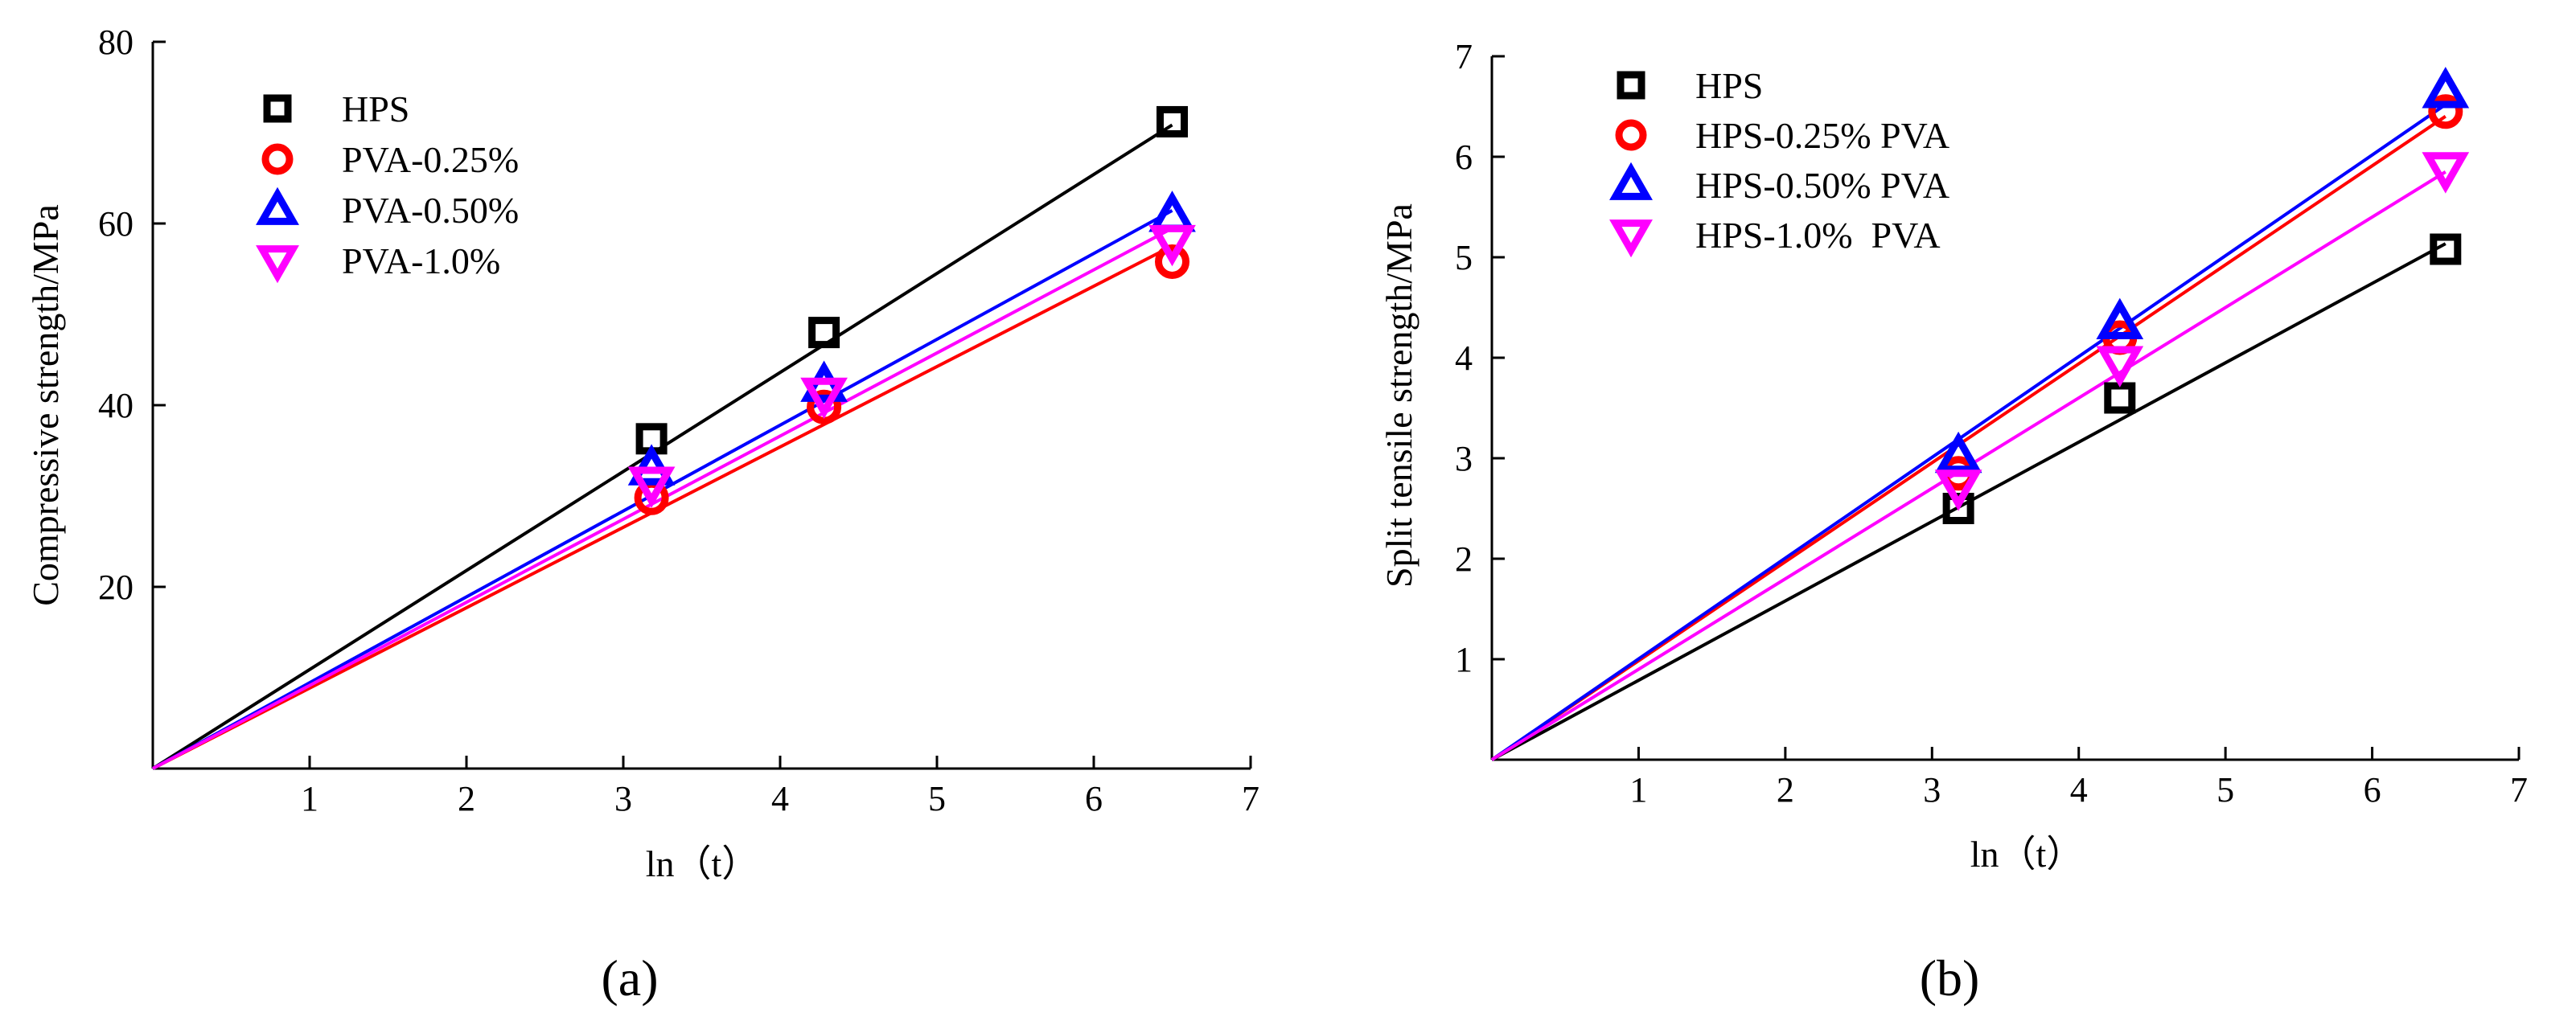 This screenshot has height=1025, width=2576. Describe the element at coordinates (629, 978) in the screenshot. I see `panel-label-a: (a)` at that location.